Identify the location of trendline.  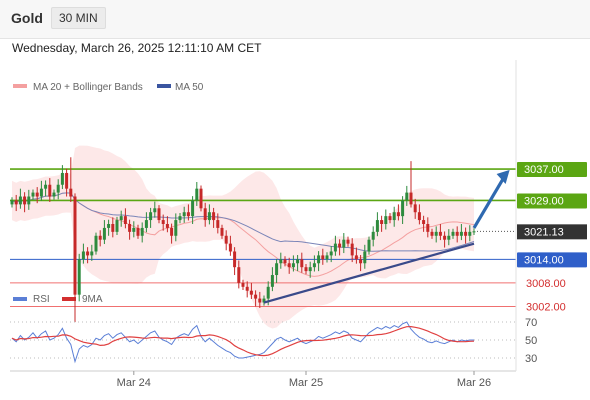
(369, 273).